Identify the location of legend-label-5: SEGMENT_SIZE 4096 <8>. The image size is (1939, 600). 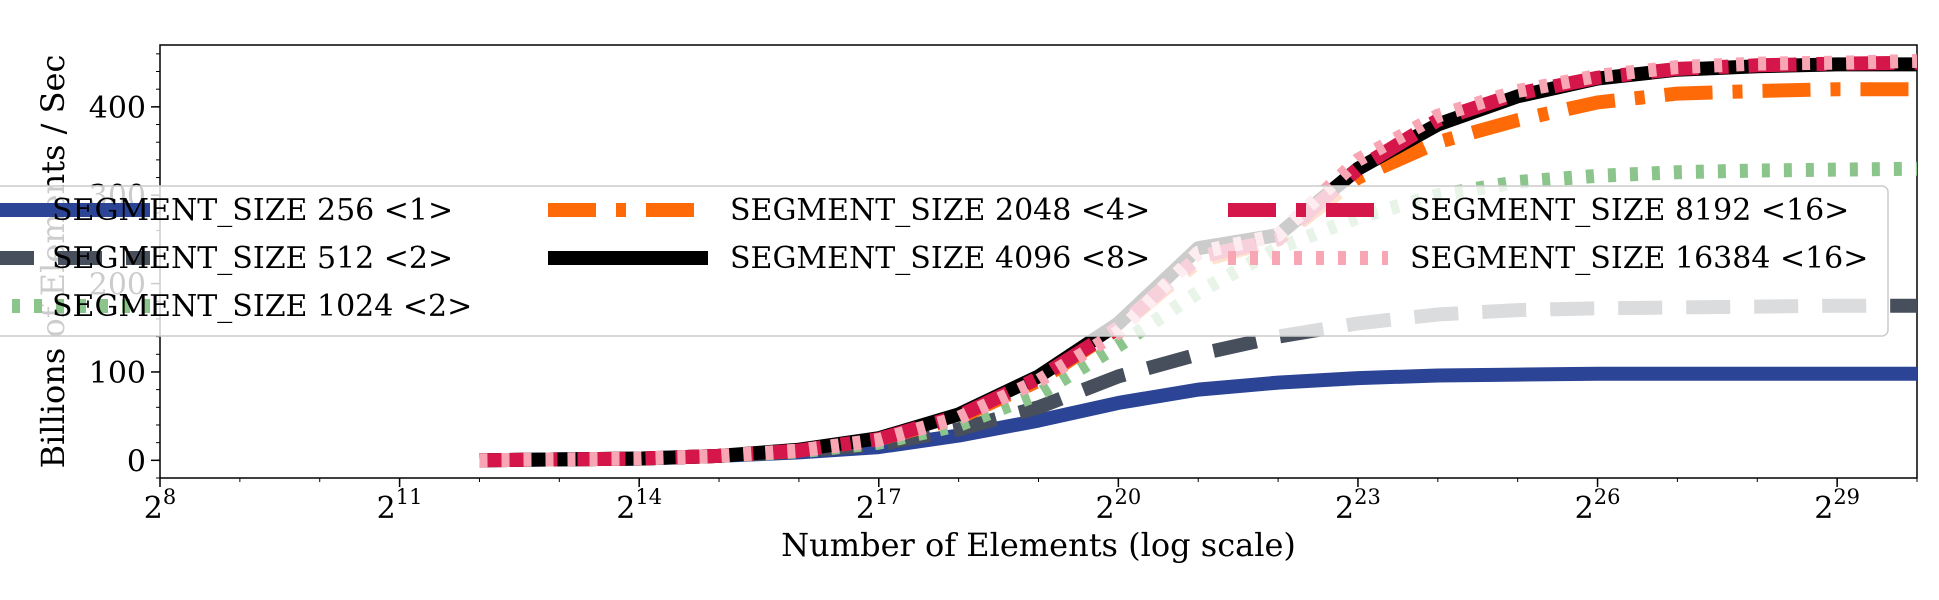
(940, 258).